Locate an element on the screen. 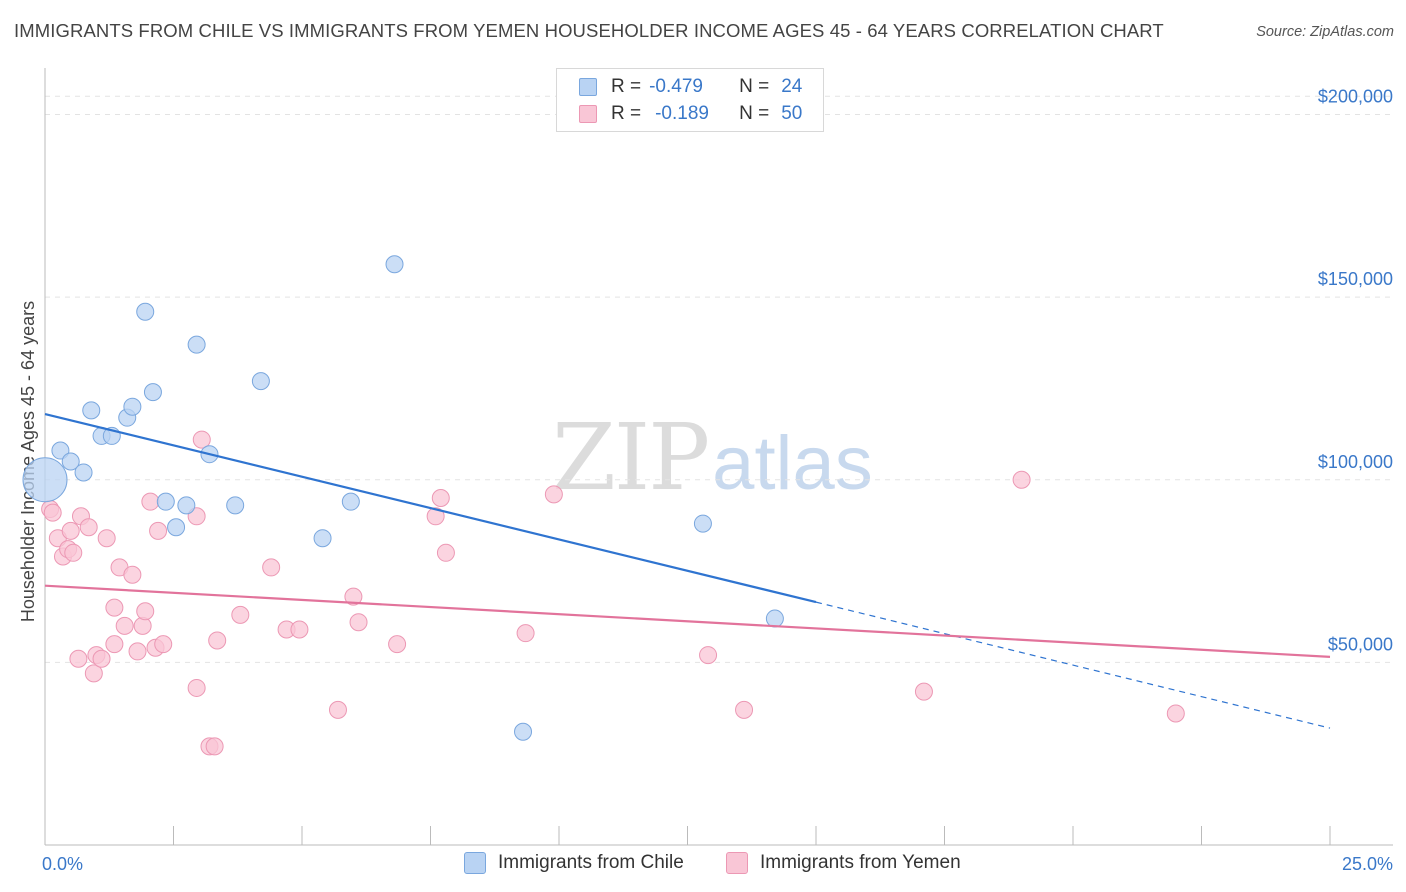 Image resolution: width=1406 pixels, height=892 pixels. y-axis-title: Householder Income Ages 45 - 64 years is located at coordinates (28, 461).